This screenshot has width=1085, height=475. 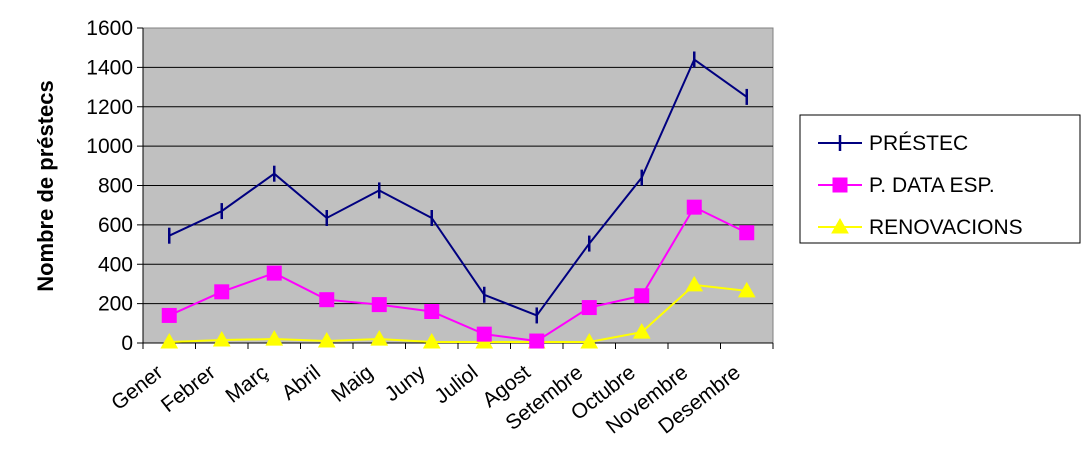 What do you see at coordinates (109, 107) in the screenshot?
I see `y-tick-label: 1200` at bounding box center [109, 107].